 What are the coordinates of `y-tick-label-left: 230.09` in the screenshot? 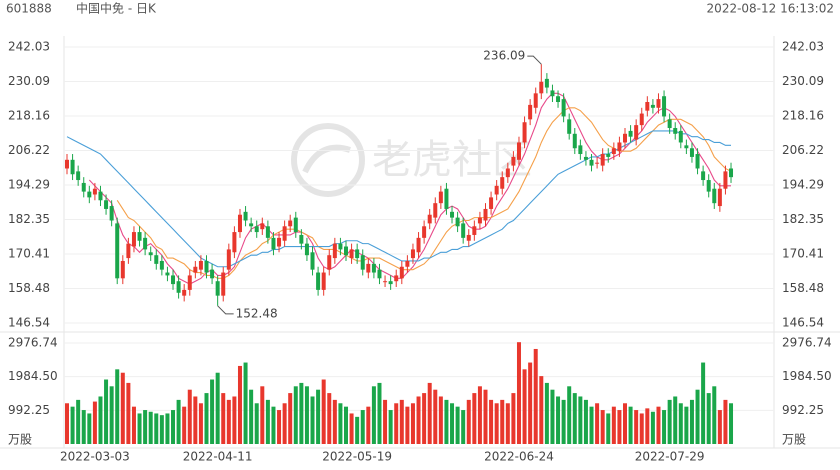 It's located at (29, 81).